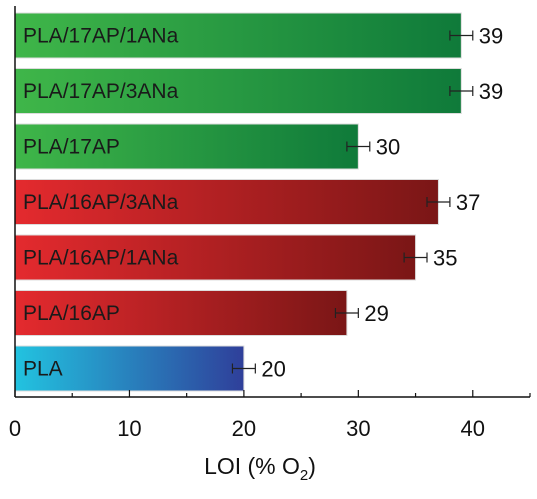 The height and width of the screenshot is (499, 537). I want to click on bar-value-label: 20, so click(273, 369).